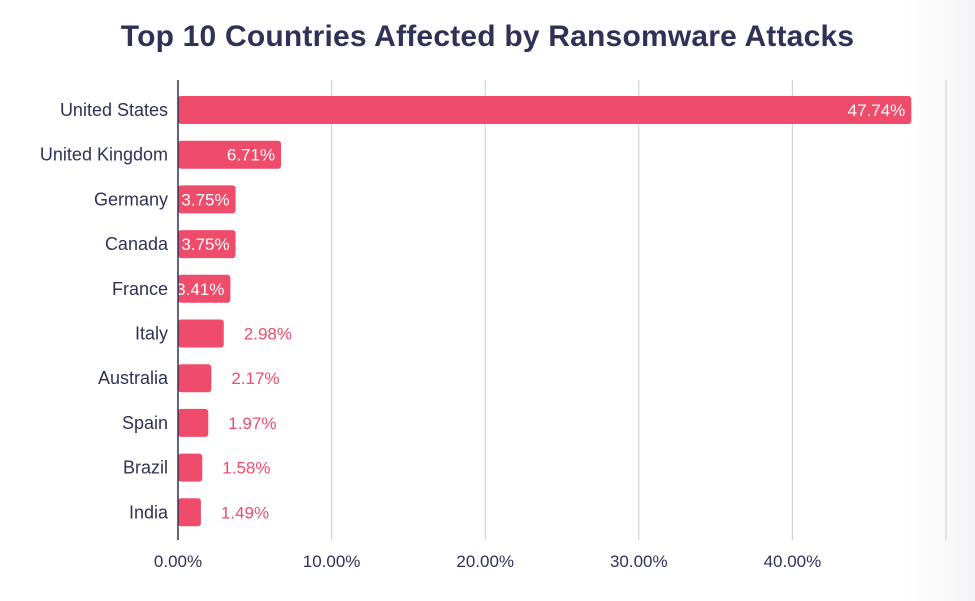  Describe the element at coordinates (131, 199) in the screenshot. I see `category-label: Germany` at that location.